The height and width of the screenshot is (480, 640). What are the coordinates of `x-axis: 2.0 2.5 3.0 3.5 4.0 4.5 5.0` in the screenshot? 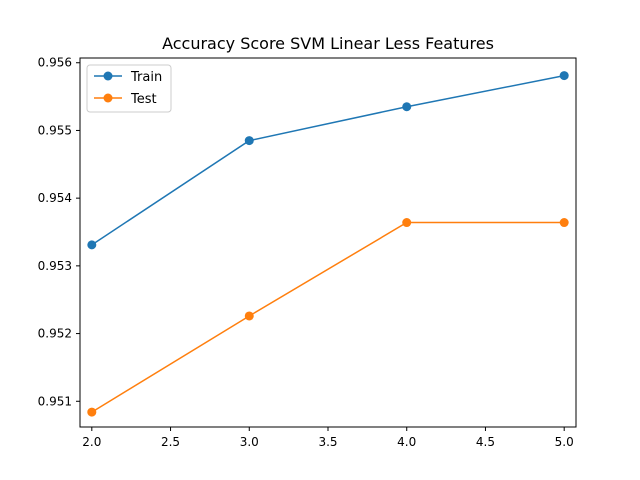 It's located at (328, 438).